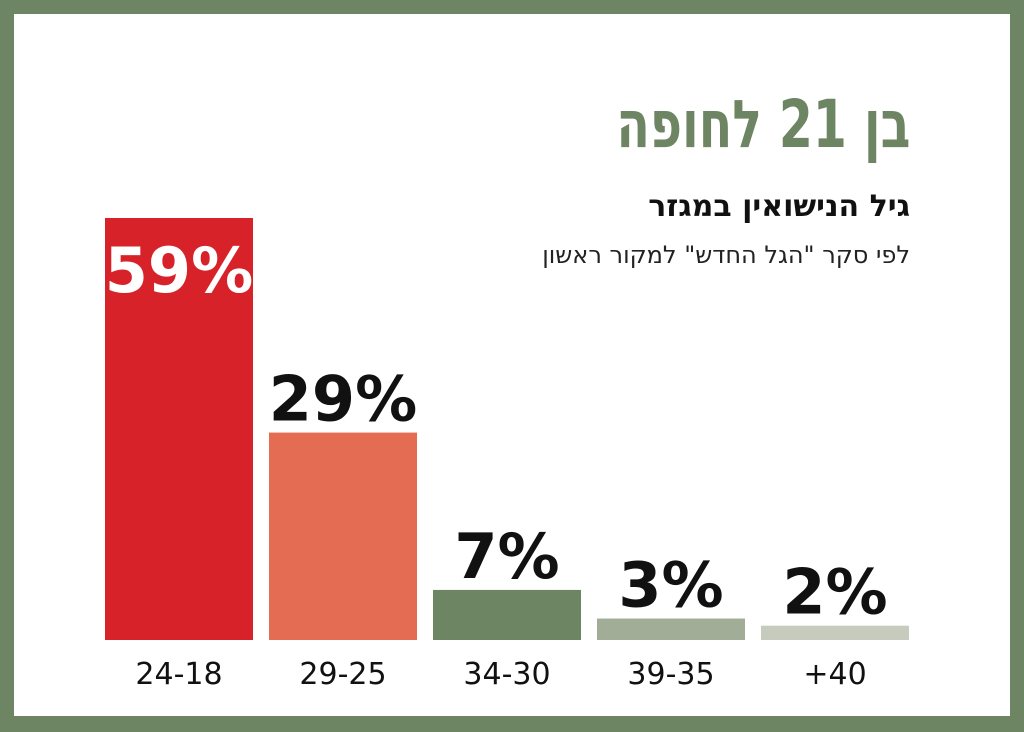  What do you see at coordinates (835, 632) in the screenshot?
I see `bar-+40` at bounding box center [835, 632].